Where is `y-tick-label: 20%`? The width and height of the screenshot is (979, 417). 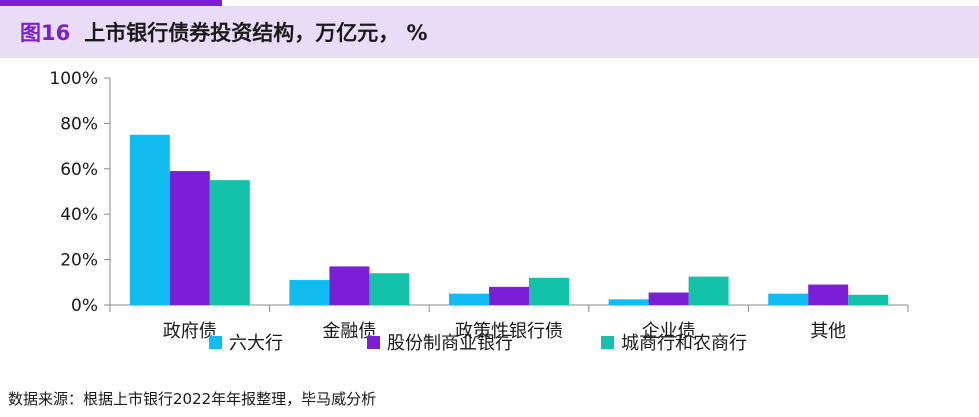
y-tick-label: 20% is located at coordinates (79, 261).